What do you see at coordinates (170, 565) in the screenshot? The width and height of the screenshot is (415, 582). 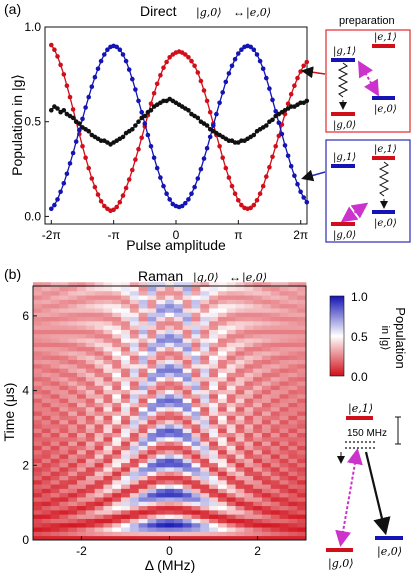 I see `heatmap-xlabel: Δ (MHz)` at bounding box center [170, 565].